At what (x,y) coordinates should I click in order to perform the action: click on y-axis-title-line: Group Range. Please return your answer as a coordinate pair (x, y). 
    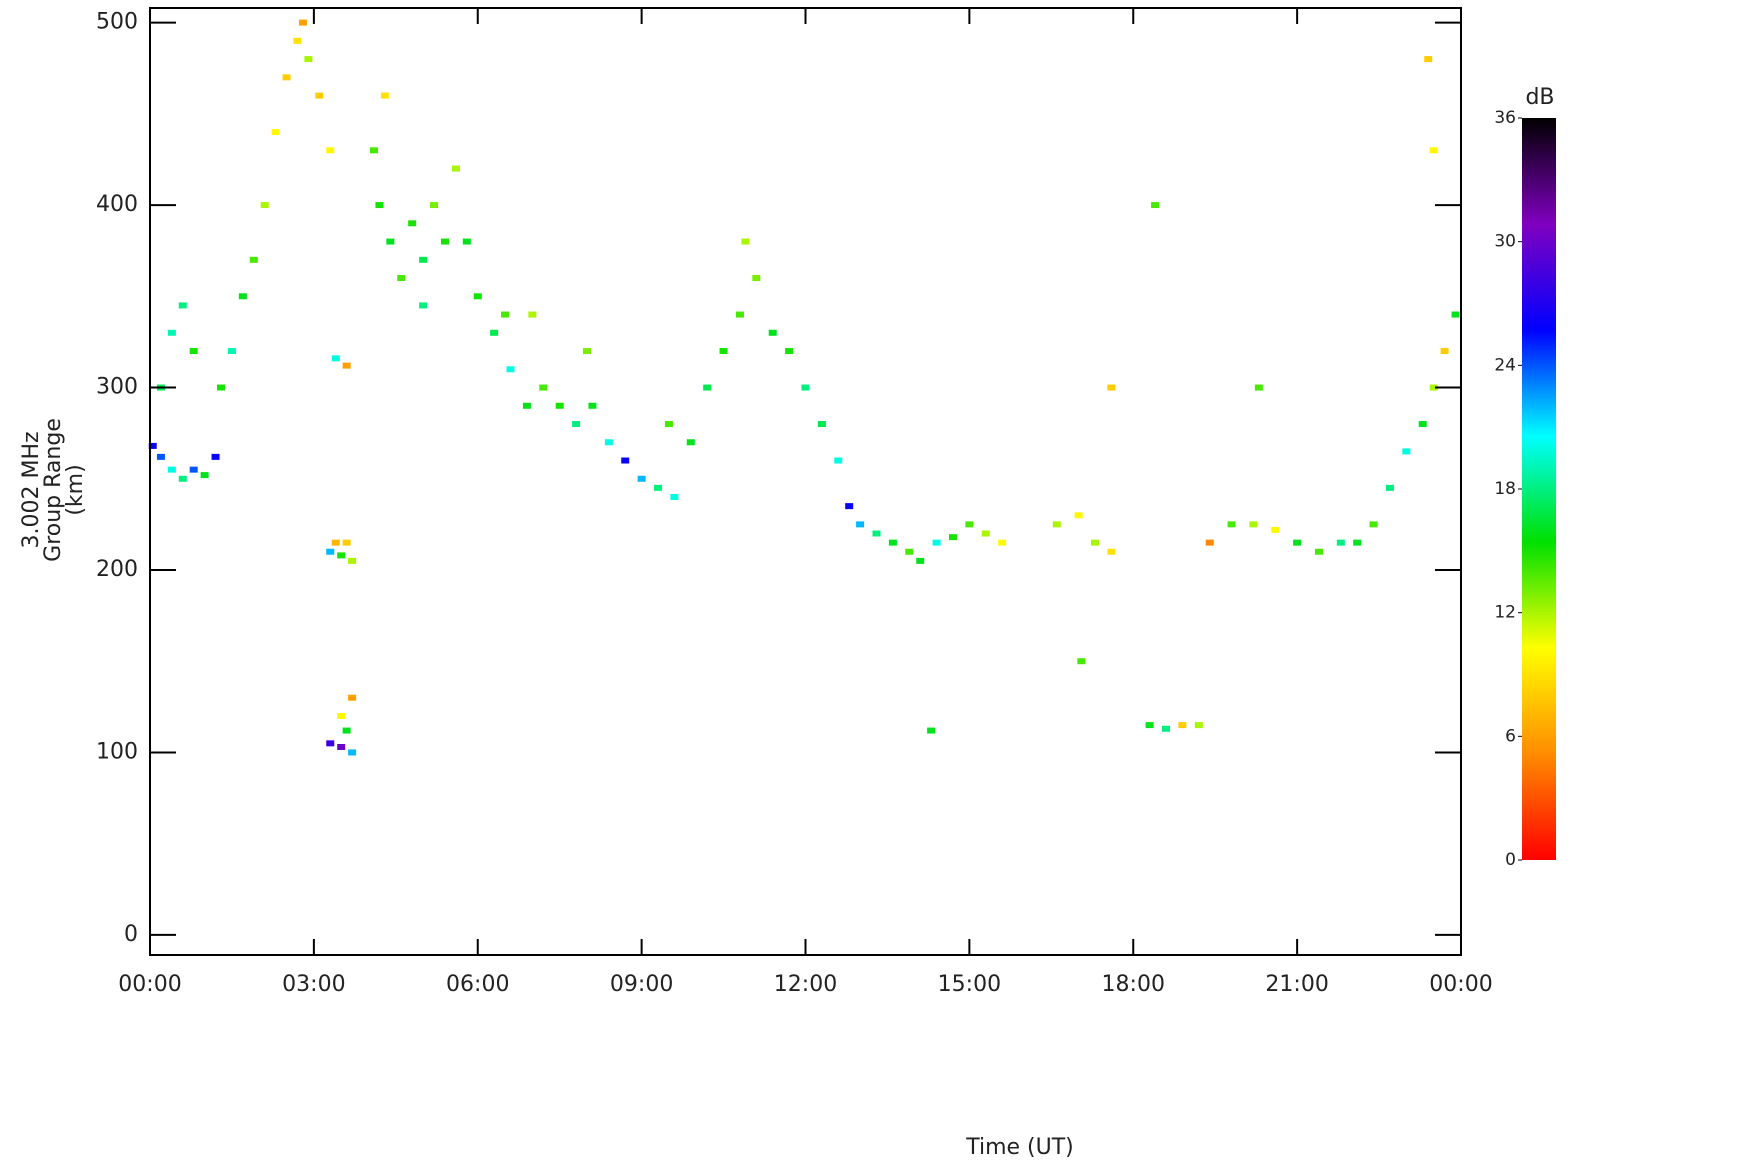
    Looking at the image, I should click on (53, 490).